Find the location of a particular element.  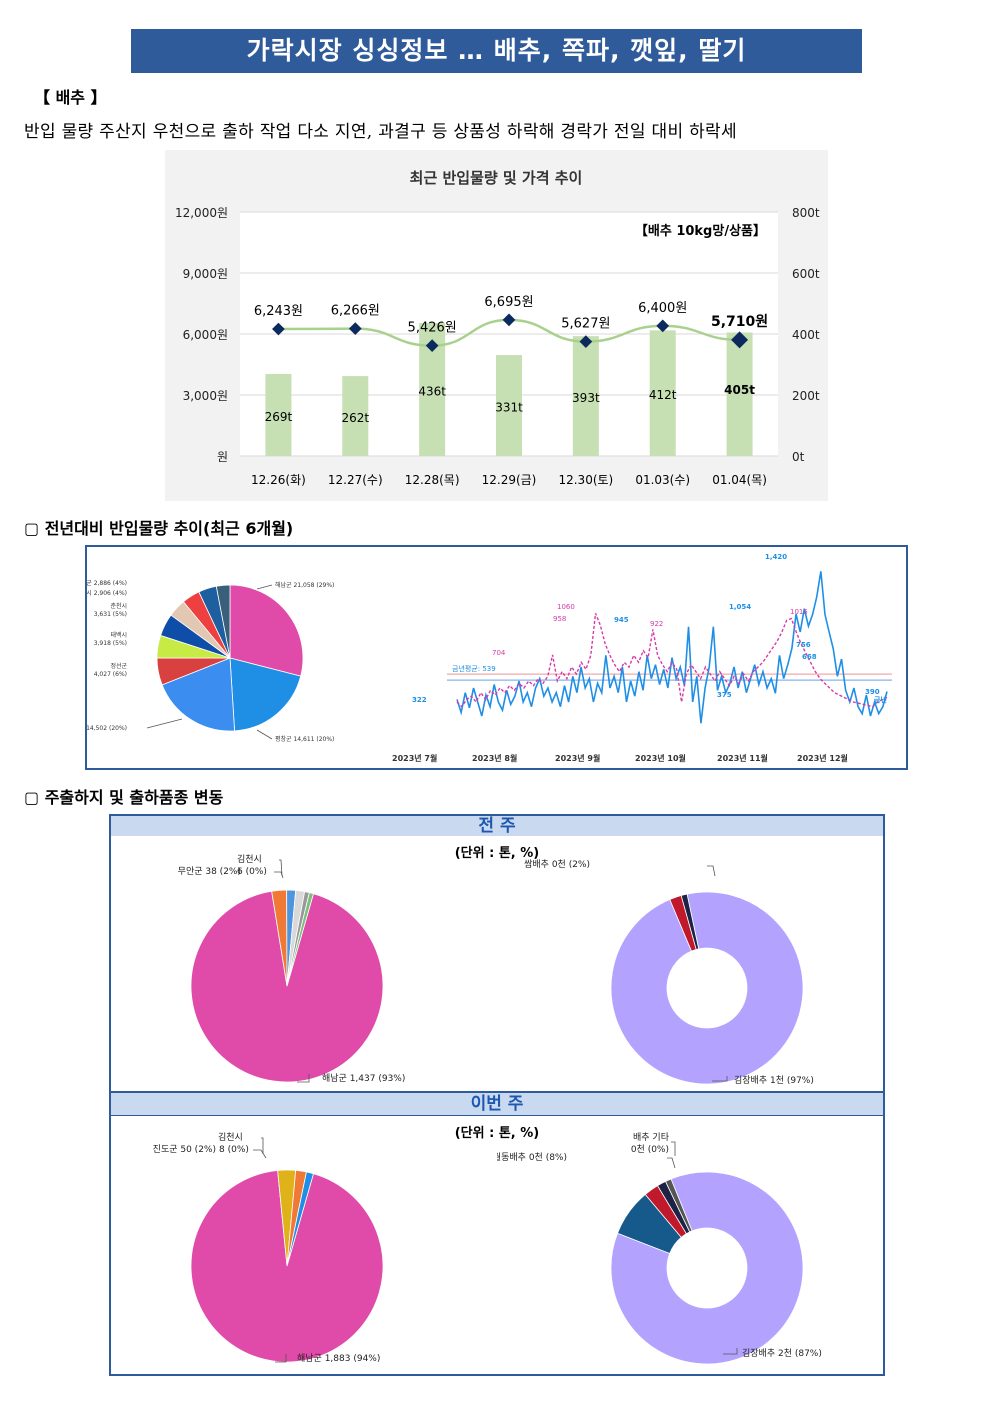

trend-annotation: 390 is located at coordinates (872, 692).